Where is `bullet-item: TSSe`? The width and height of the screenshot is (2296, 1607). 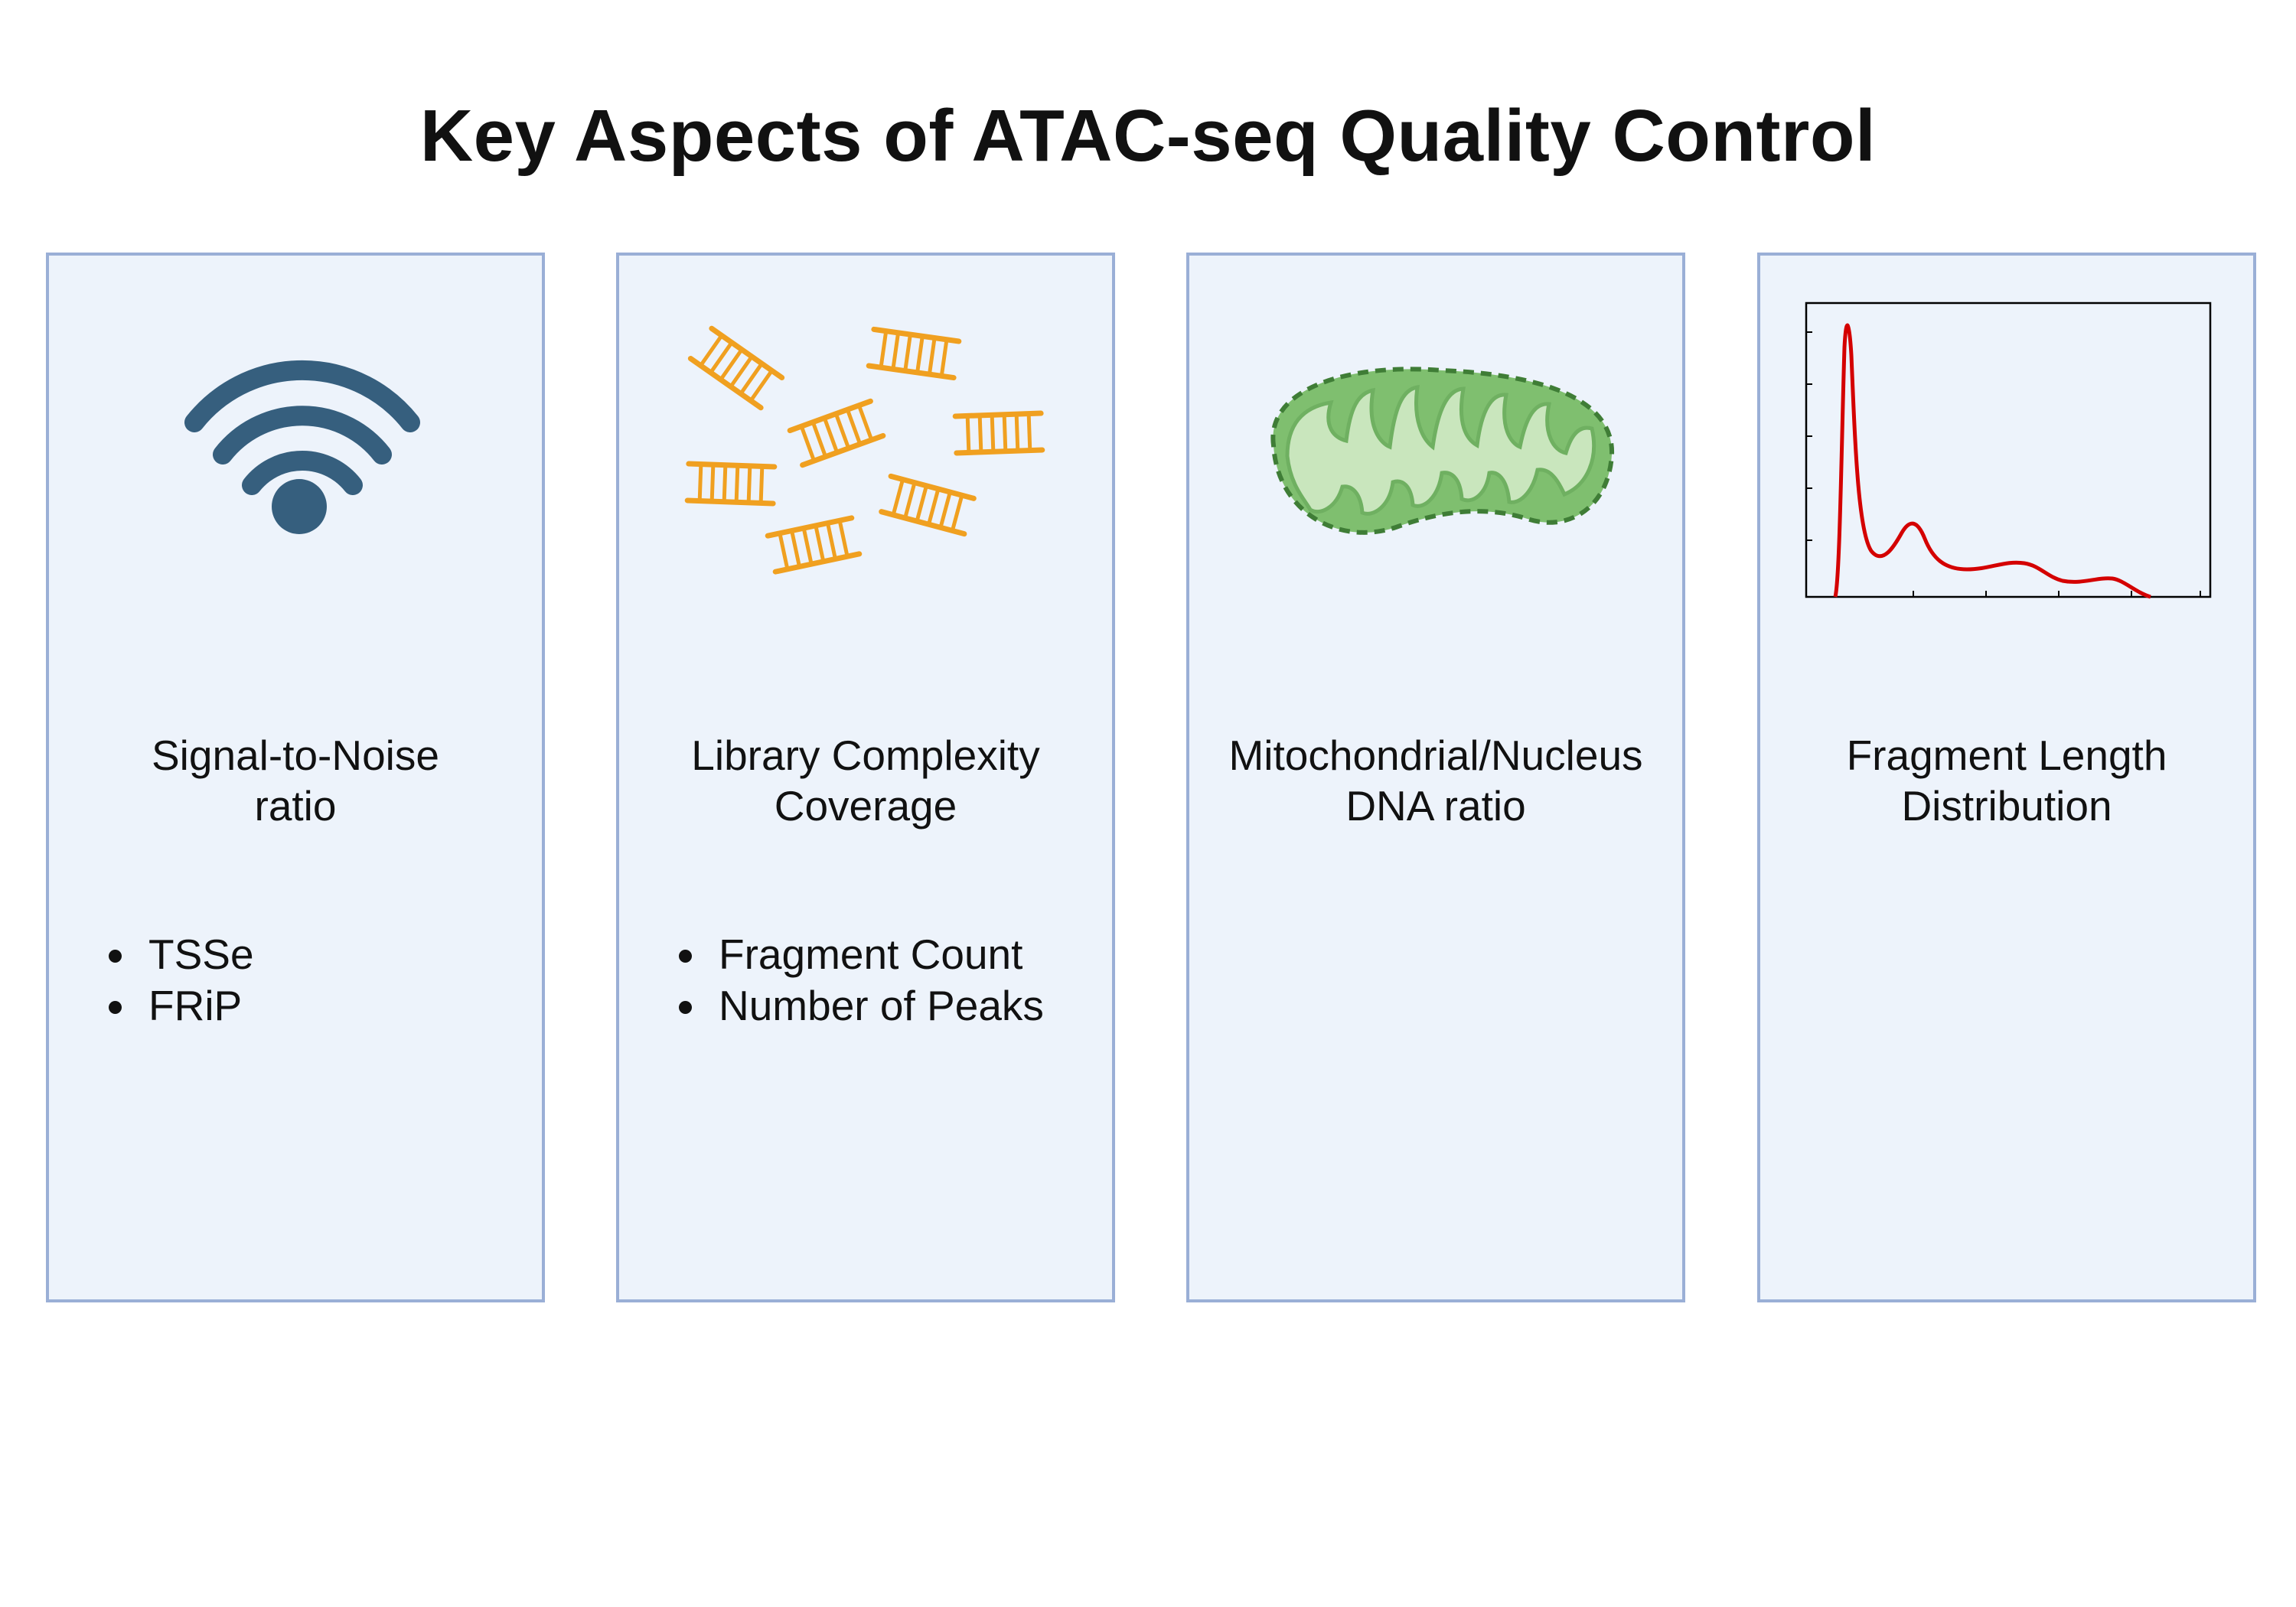
bullet-item: TSSe is located at coordinates (196, 955).